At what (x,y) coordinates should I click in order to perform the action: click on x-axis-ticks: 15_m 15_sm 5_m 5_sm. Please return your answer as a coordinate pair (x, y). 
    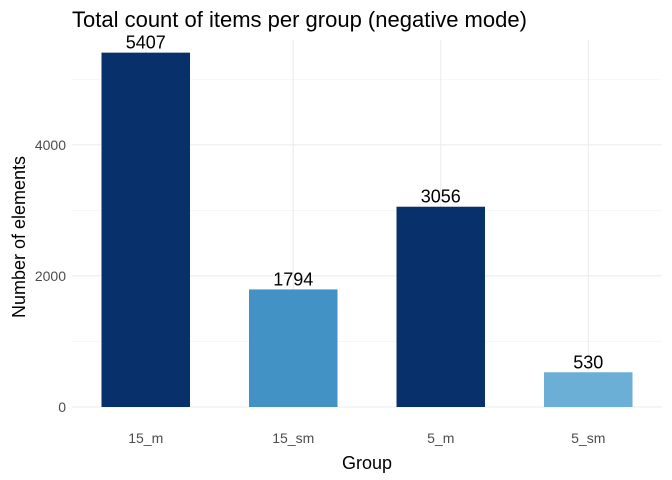
    Looking at the image, I should click on (366, 438).